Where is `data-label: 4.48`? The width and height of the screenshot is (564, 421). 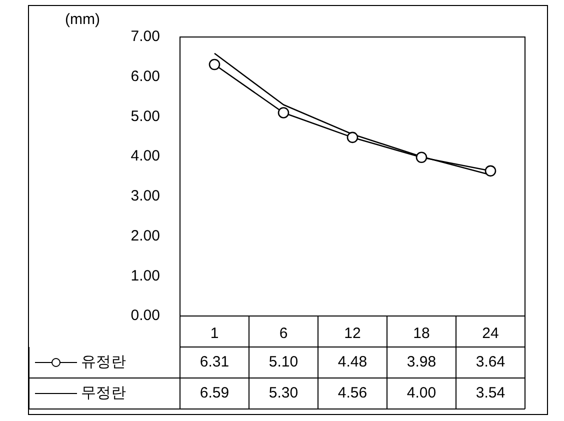 data-label: 4.48 is located at coordinates (353, 362).